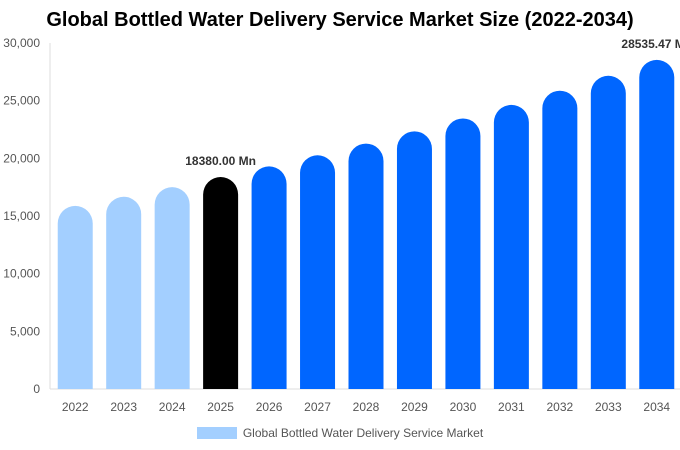  I want to click on x-tick-label: 2033, so click(608, 407).